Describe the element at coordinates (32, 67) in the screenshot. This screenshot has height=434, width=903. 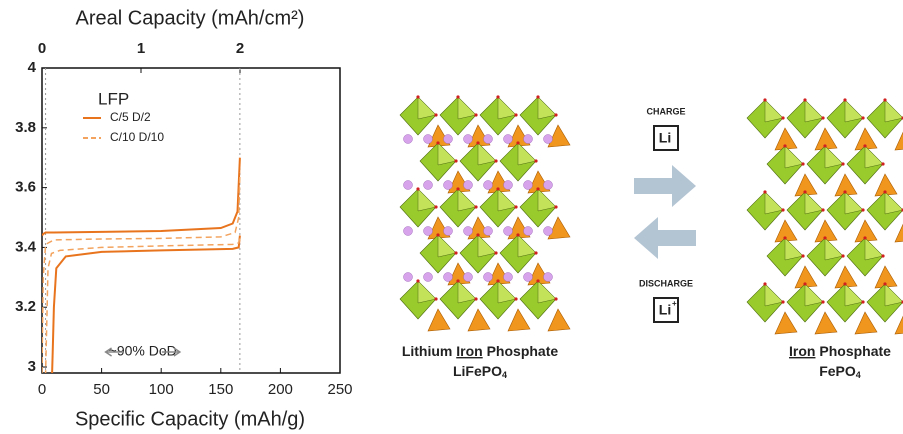
I see `y-tick-label: 4` at that location.